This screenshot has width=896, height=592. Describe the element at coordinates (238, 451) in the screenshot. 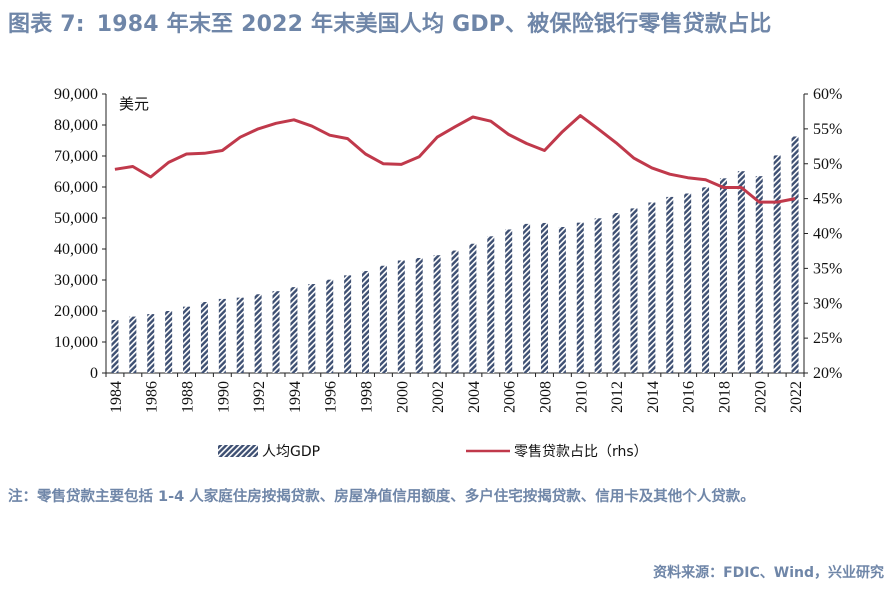

I see `legend-bar-swatch` at that location.